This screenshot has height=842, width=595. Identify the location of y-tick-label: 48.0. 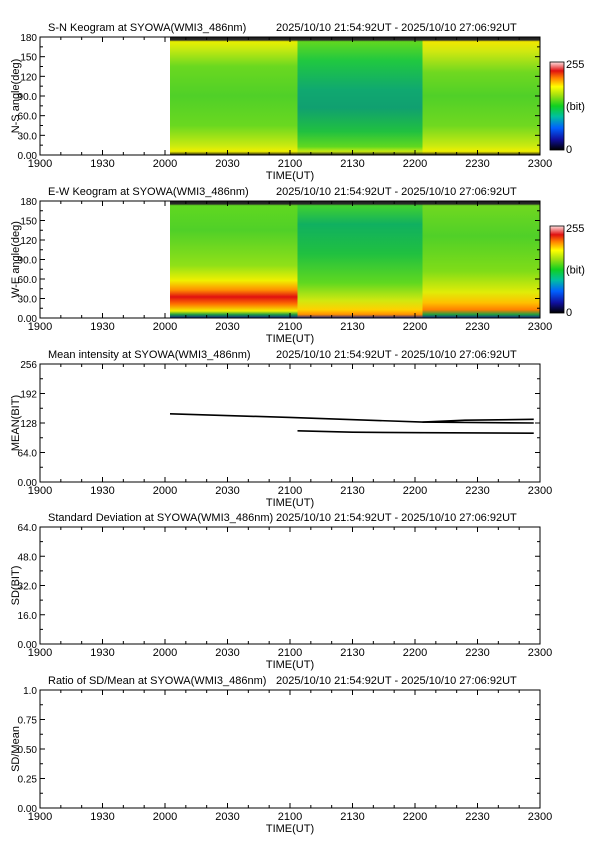
(28, 557).